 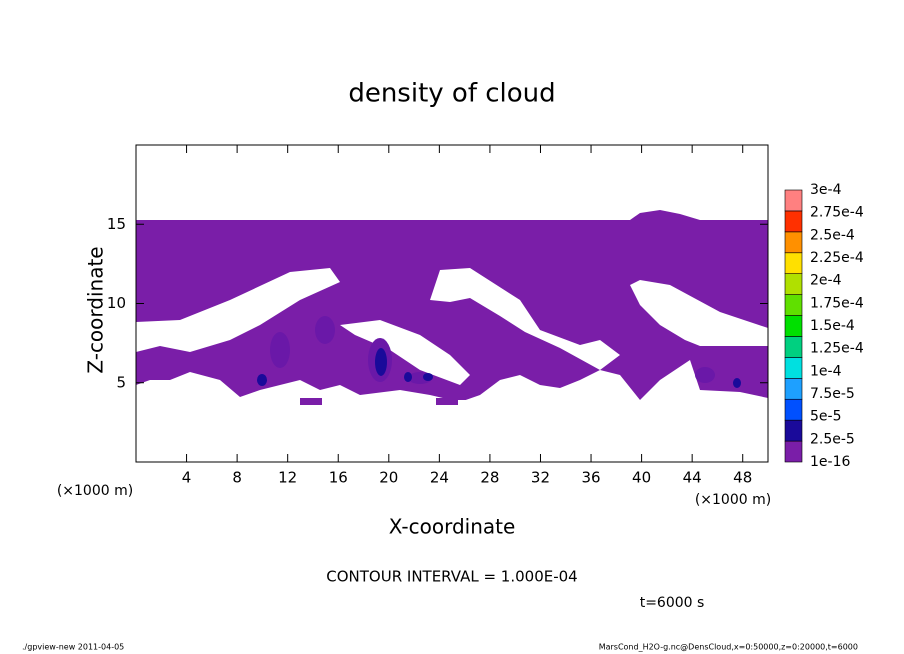 What do you see at coordinates (832, 326) in the screenshot?
I see `colorbar-label: 1.5e-4` at bounding box center [832, 326].